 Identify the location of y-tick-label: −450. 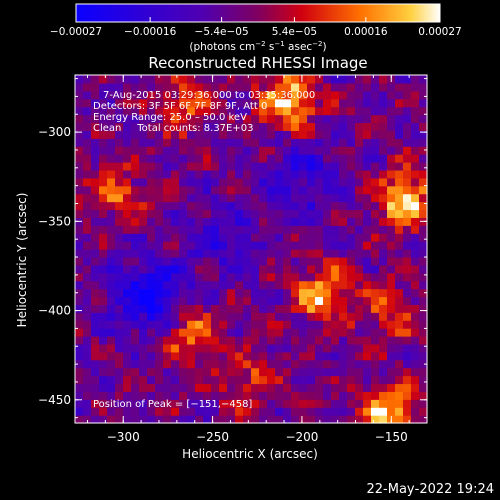
(54, 400).